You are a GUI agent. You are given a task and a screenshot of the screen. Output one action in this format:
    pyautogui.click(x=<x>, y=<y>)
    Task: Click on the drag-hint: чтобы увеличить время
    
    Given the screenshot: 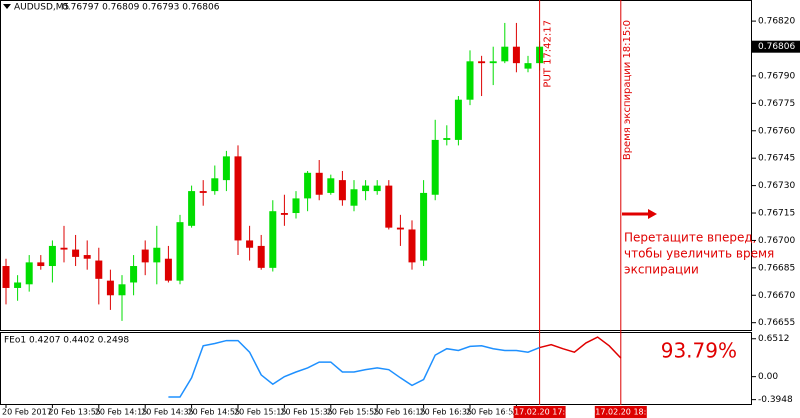 What is the action you would take?
    pyautogui.click(x=699, y=254)
    